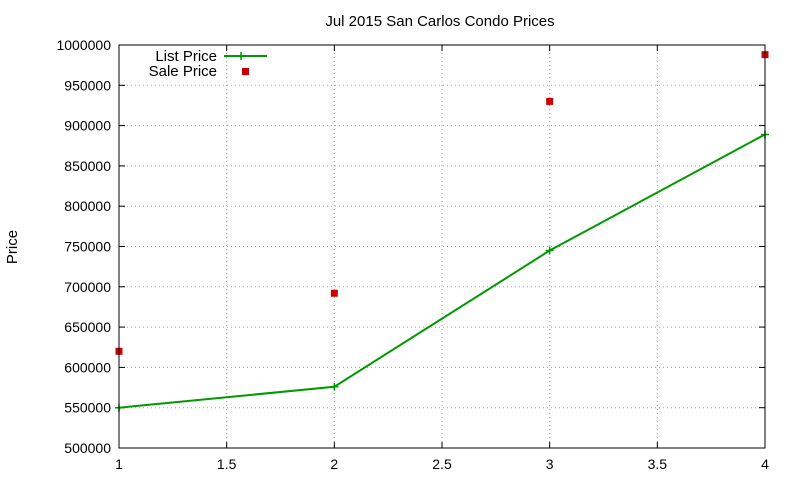 The image size is (800, 480). Describe the element at coordinates (183, 71) in the screenshot. I see `legend-label-sale-price: Sale Price` at that location.